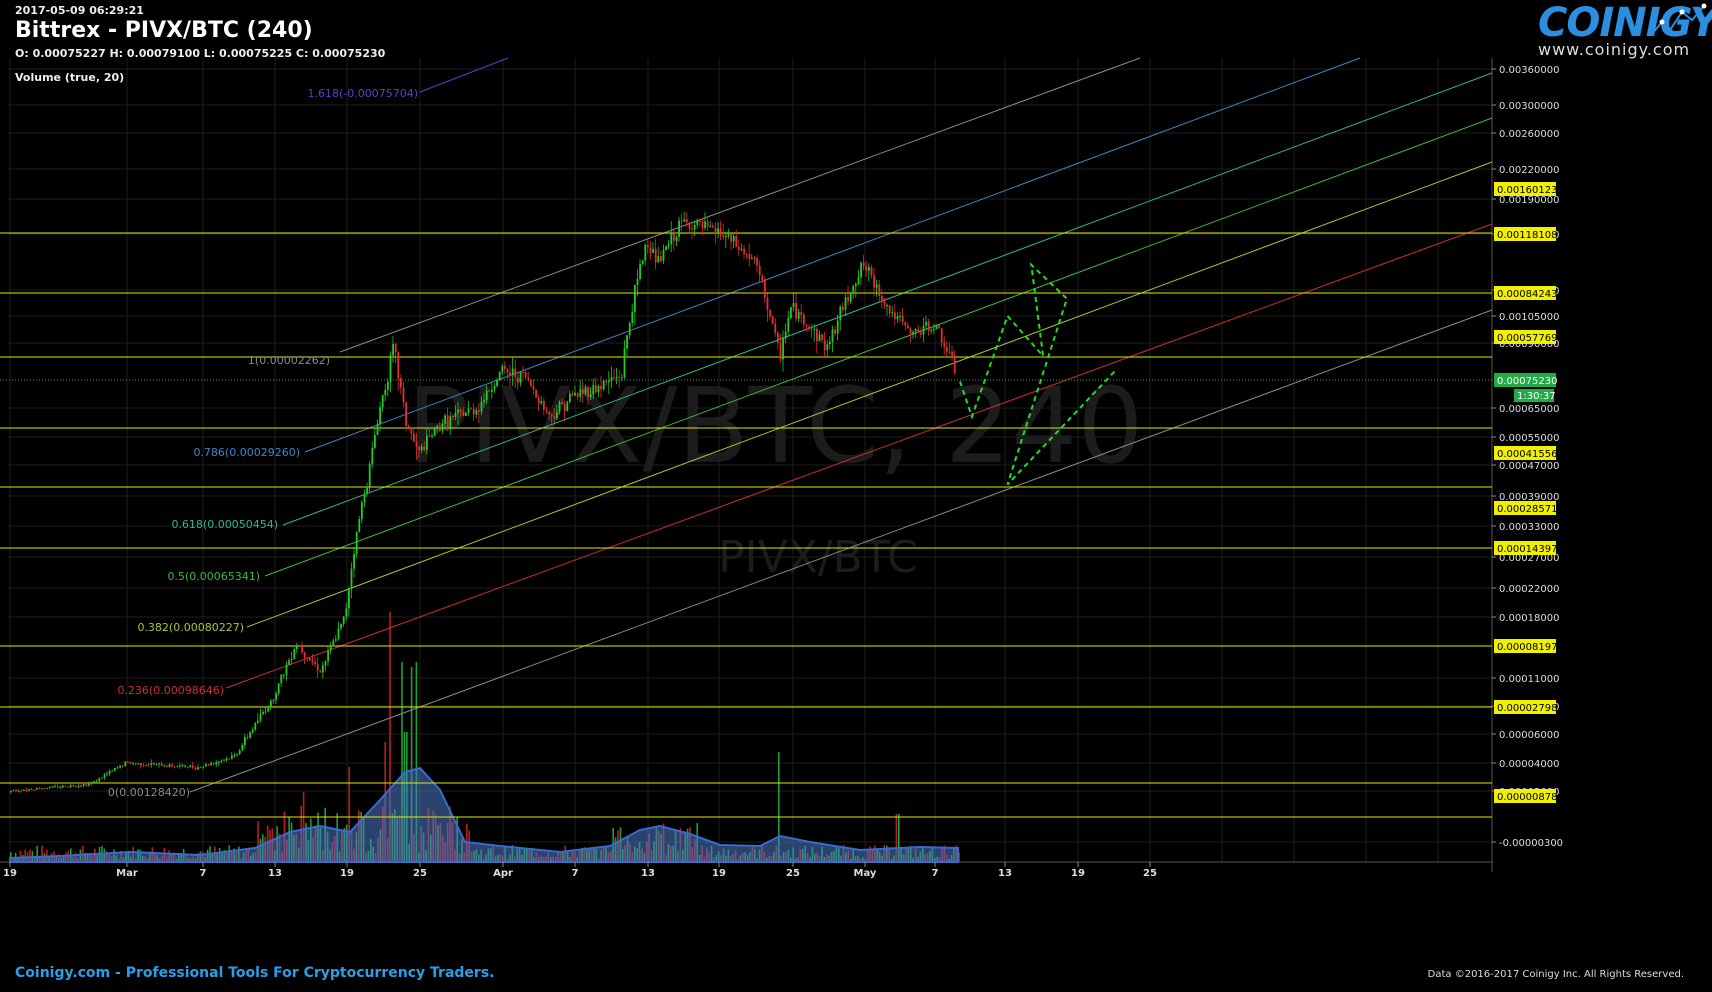 Image resolution: width=1712 pixels, height=992 pixels. I want to click on price-level-label: 0.00008197, so click(1527, 647).